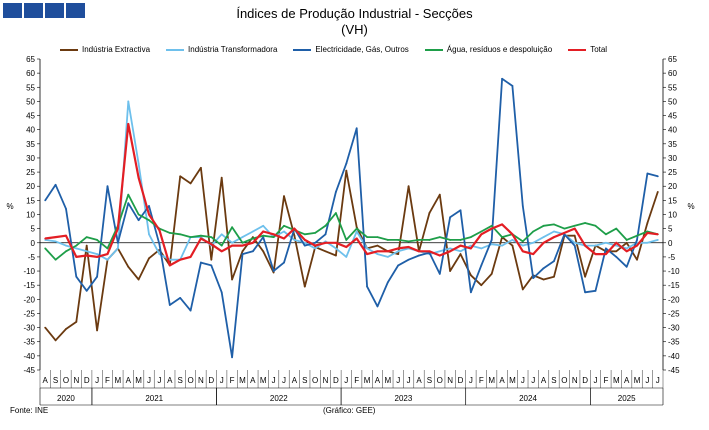 This screenshot has width=709, height=430. What do you see at coordinates (672, 116) in the screenshot?
I see `y-tick-label-right: 45` at bounding box center [672, 116].